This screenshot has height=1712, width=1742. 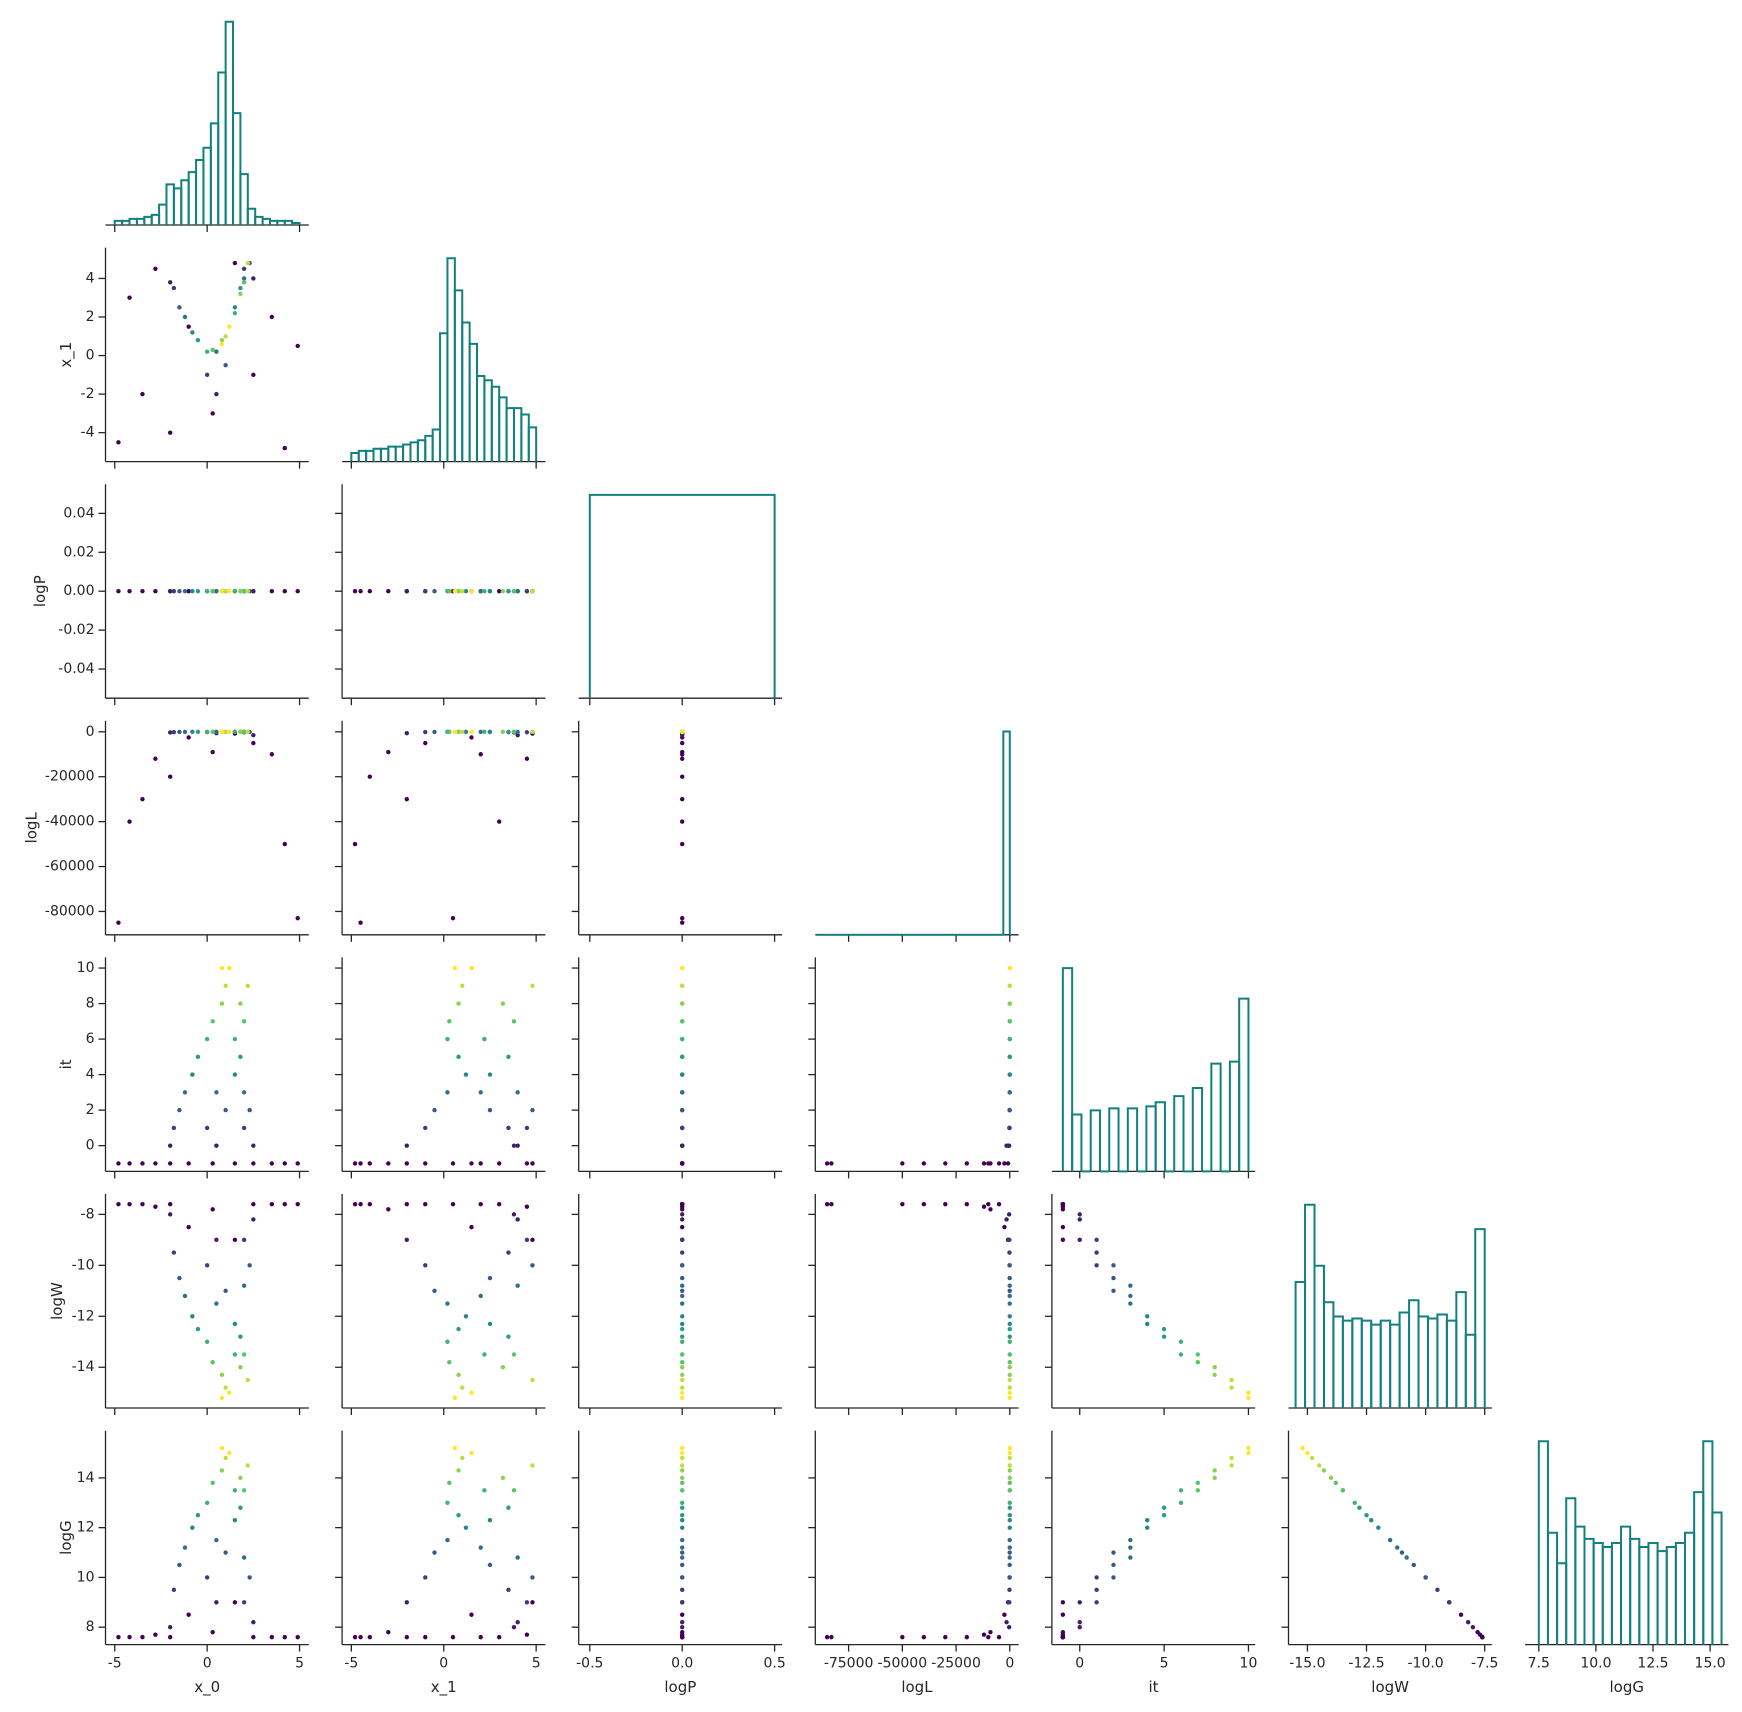 I want to click on x-tick-label: -75000, so click(x=849, y=1664).